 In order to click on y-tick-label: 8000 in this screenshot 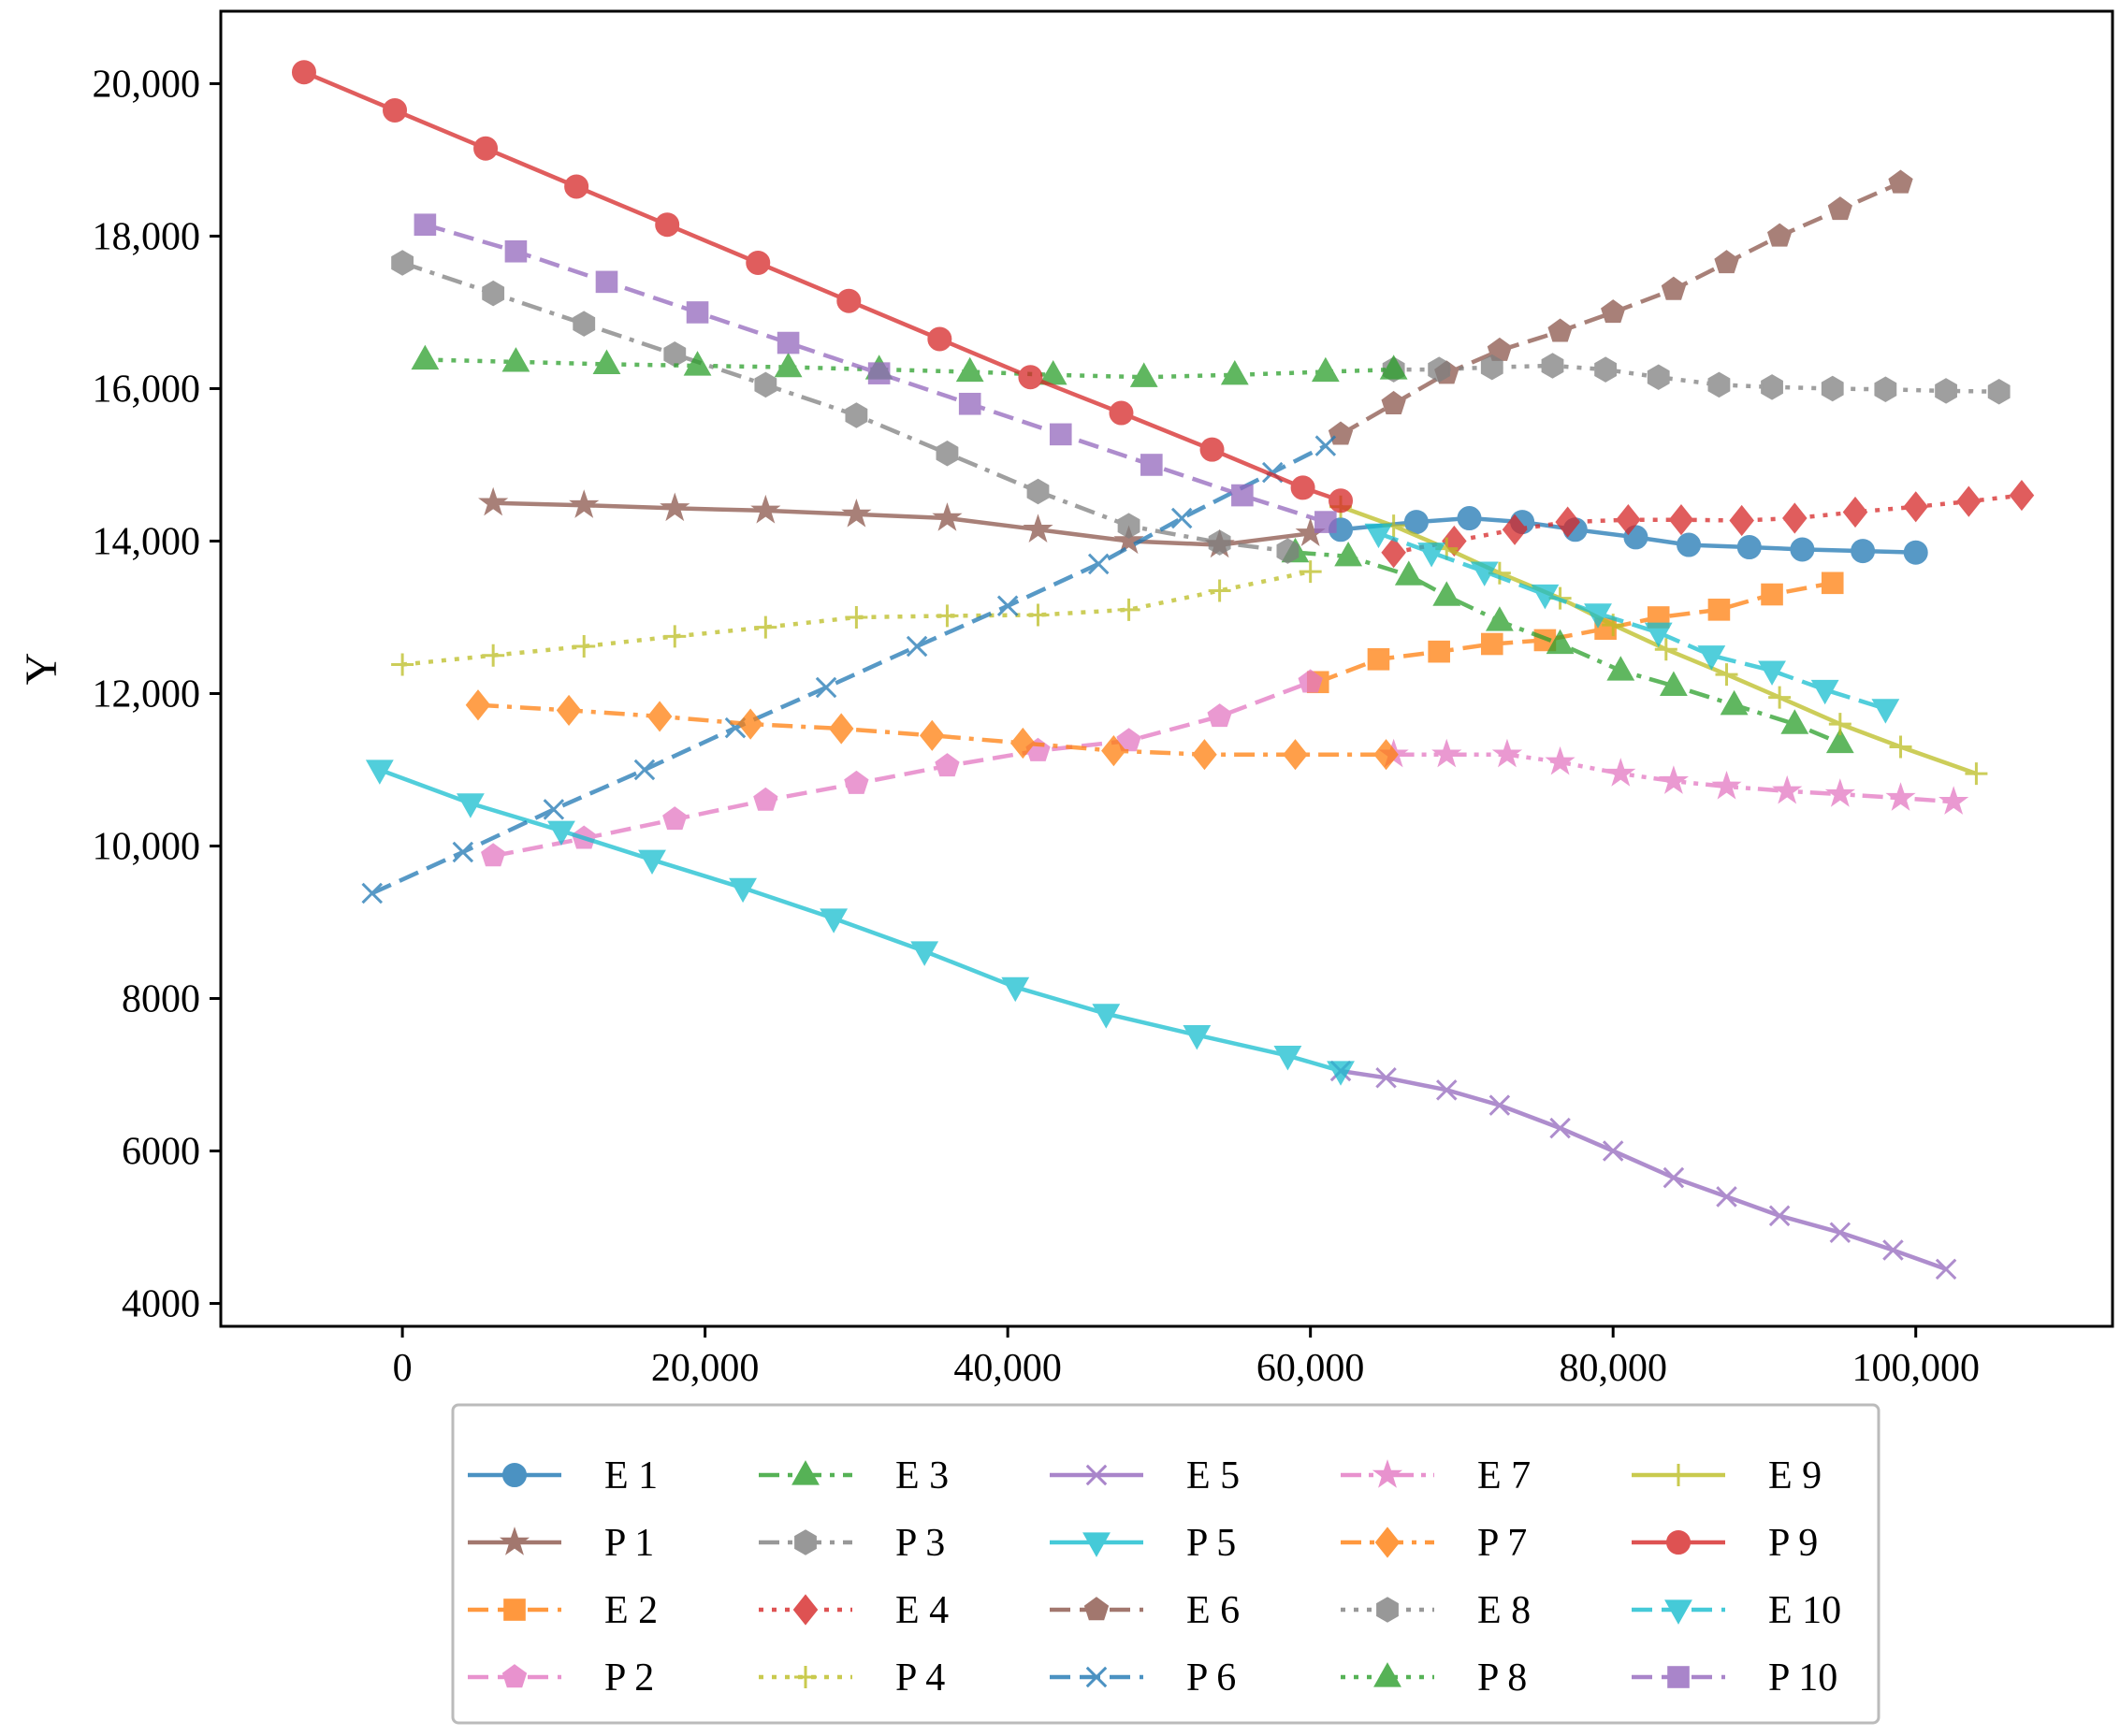, I will do `click(161, 999)`.